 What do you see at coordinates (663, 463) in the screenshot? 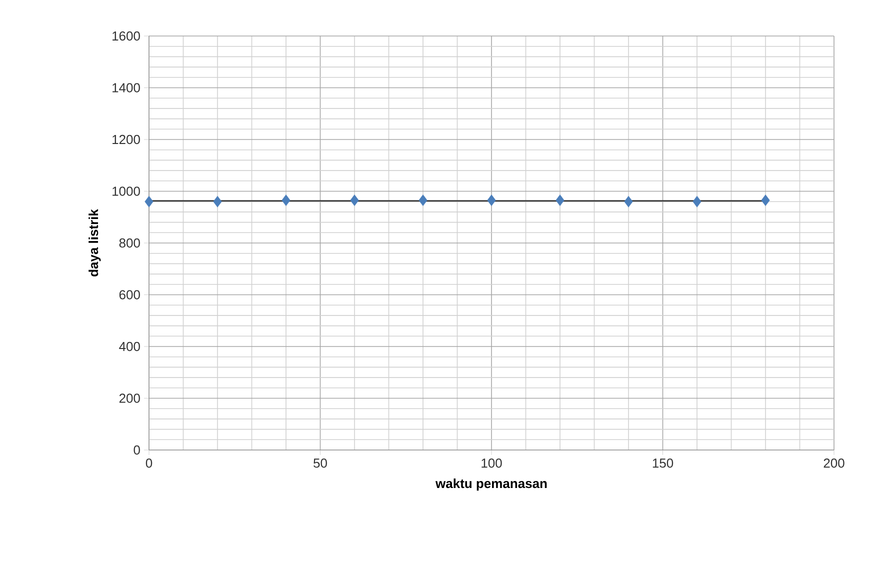
I see `x-tick-label: 150` at bounding box center [663, 463].